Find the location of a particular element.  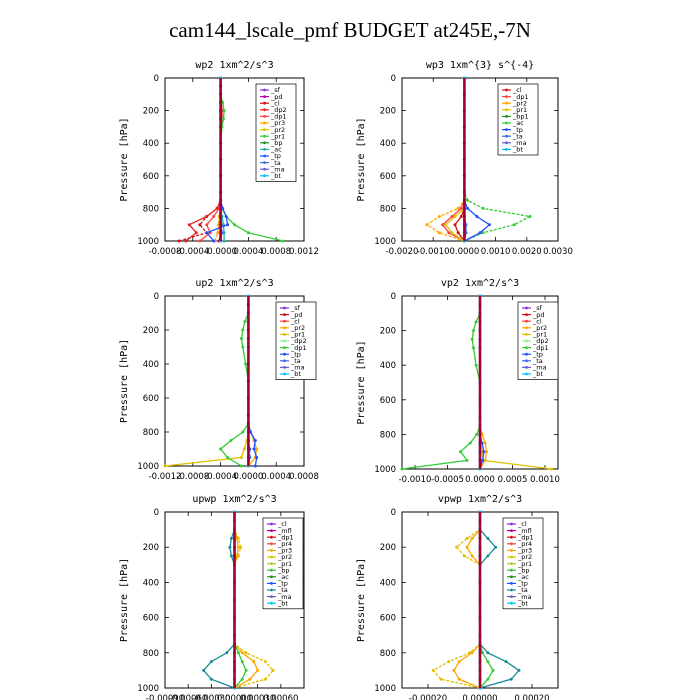

subplot-title: up2 1xm^2/s^3 is located at coordinates (234, 283).